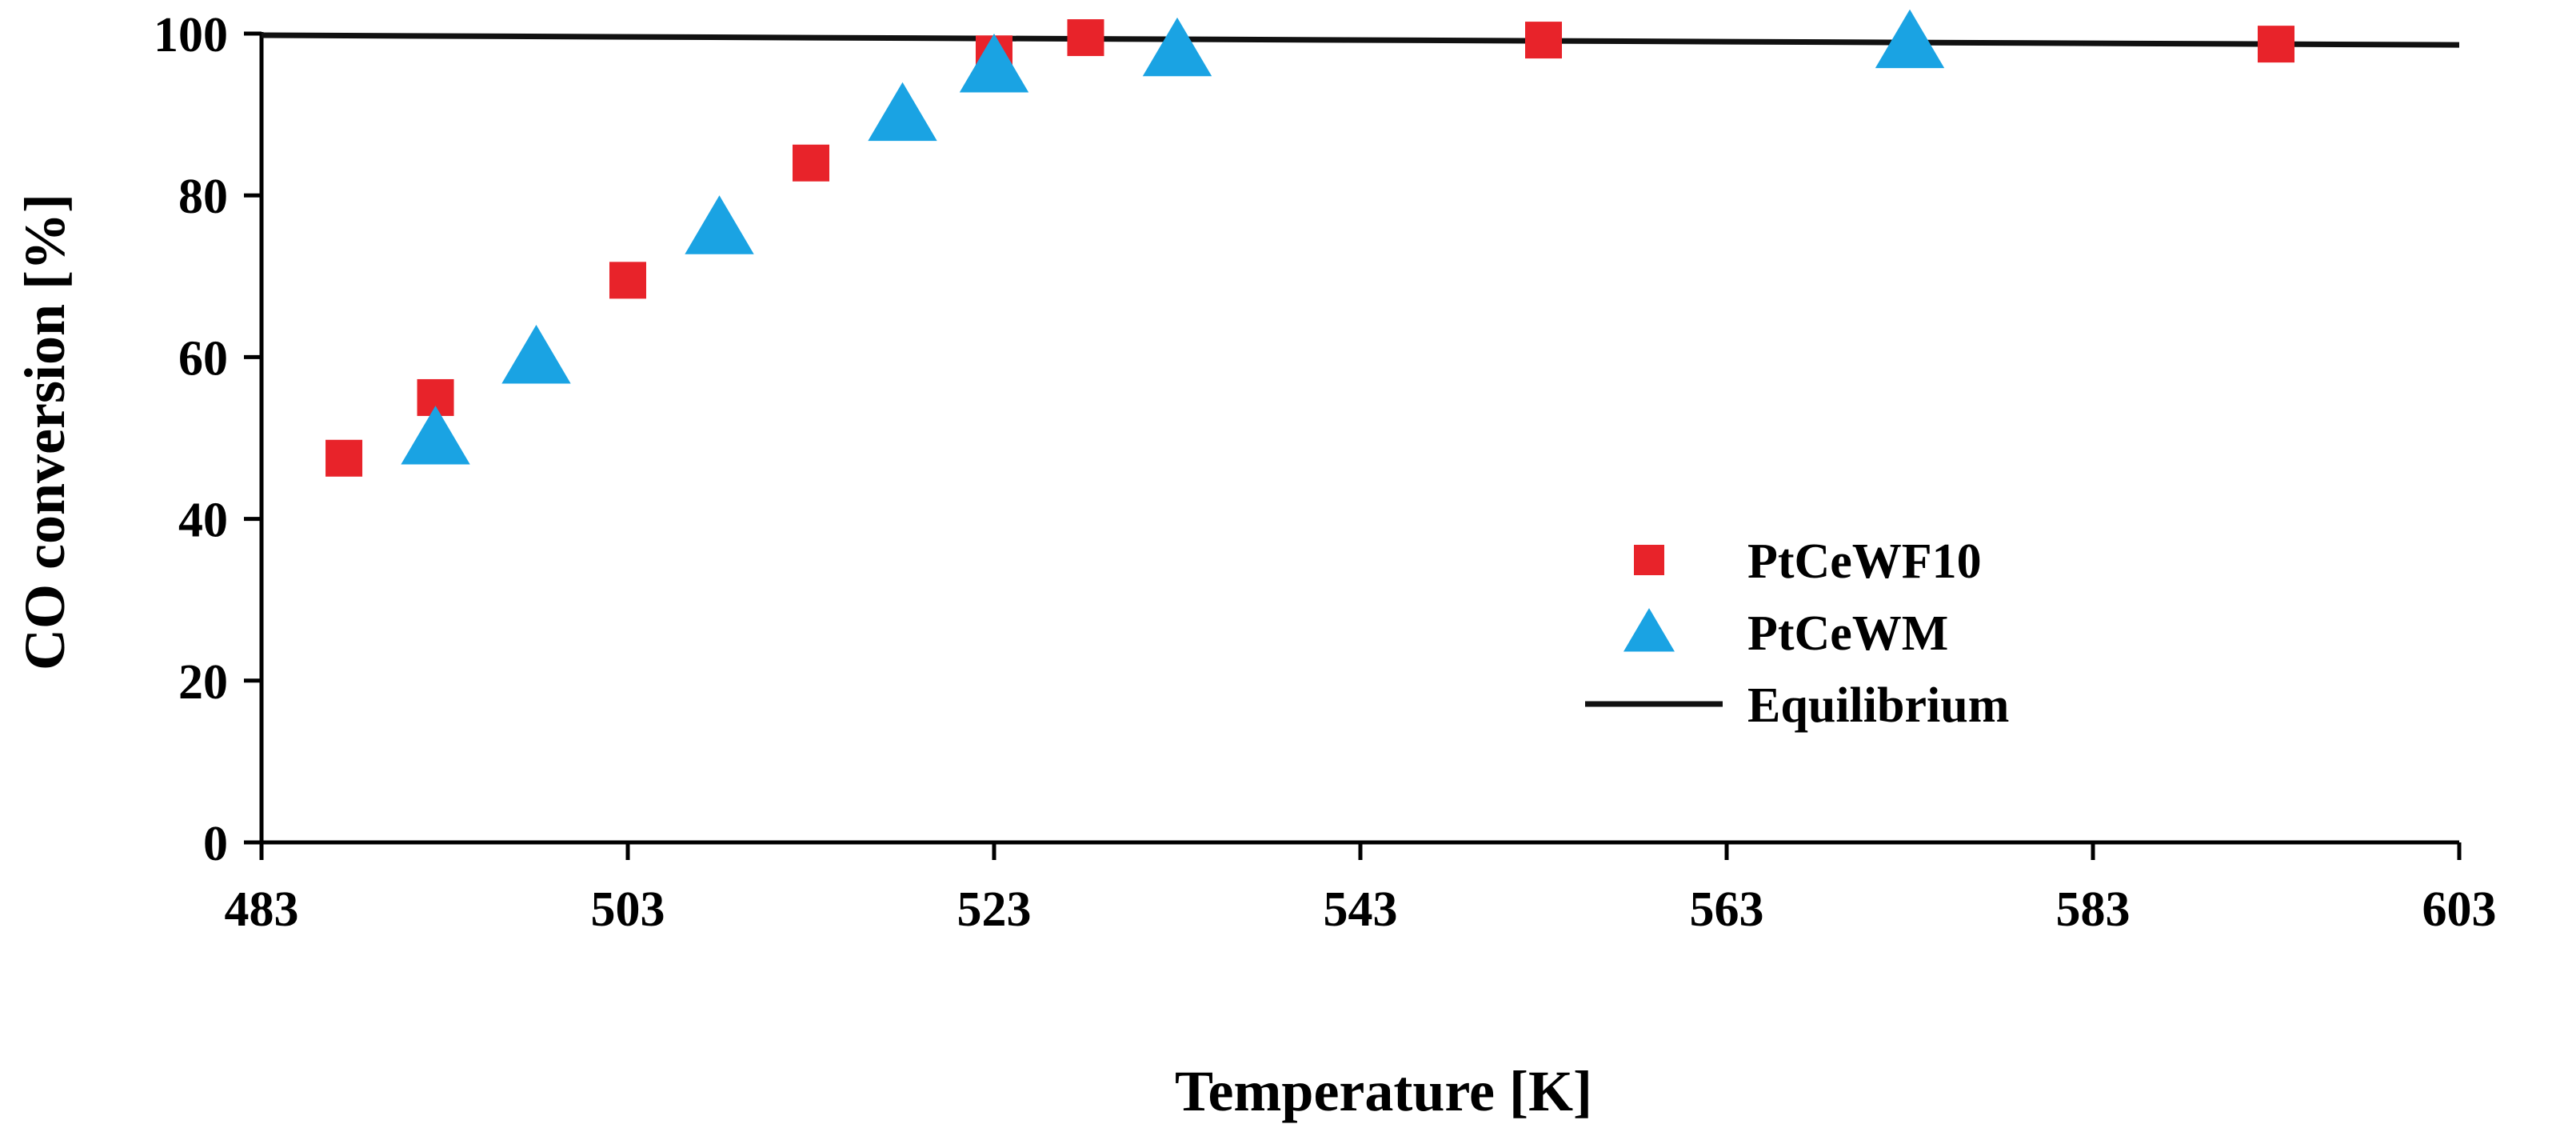 This screenshot has height=1144, width=2576. What do you see at coordinates (203, 682) in the screenshot?
I see `y-tick-label: 20` at bounding box center [203, 682].